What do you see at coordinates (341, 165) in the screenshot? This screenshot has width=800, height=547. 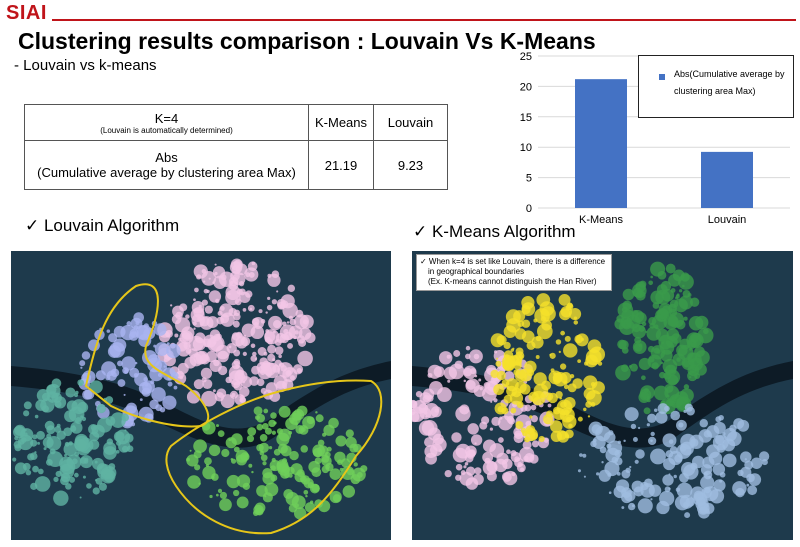 I see `table-cell-kmeans: 21.19` at bounding box center [341, 165].